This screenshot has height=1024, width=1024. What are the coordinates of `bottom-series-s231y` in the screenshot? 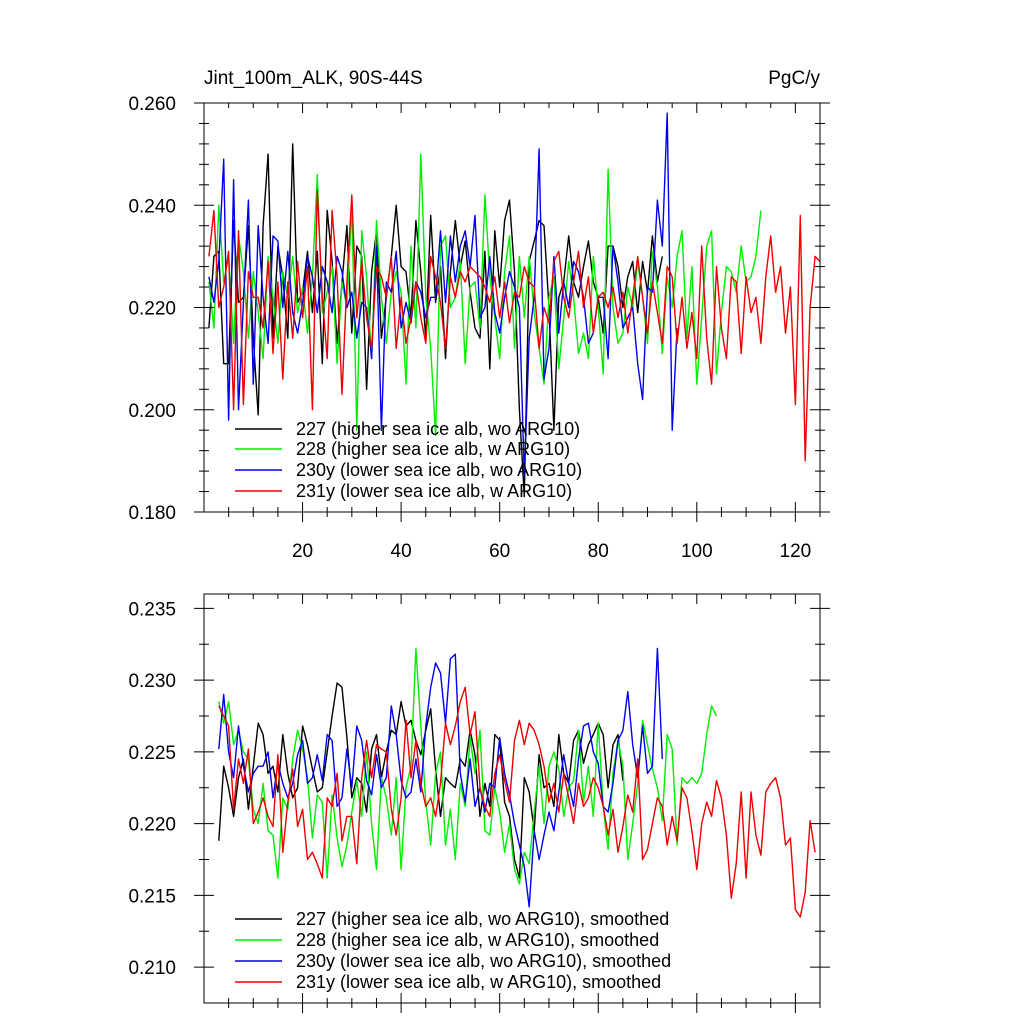 It's located at (517, 802).